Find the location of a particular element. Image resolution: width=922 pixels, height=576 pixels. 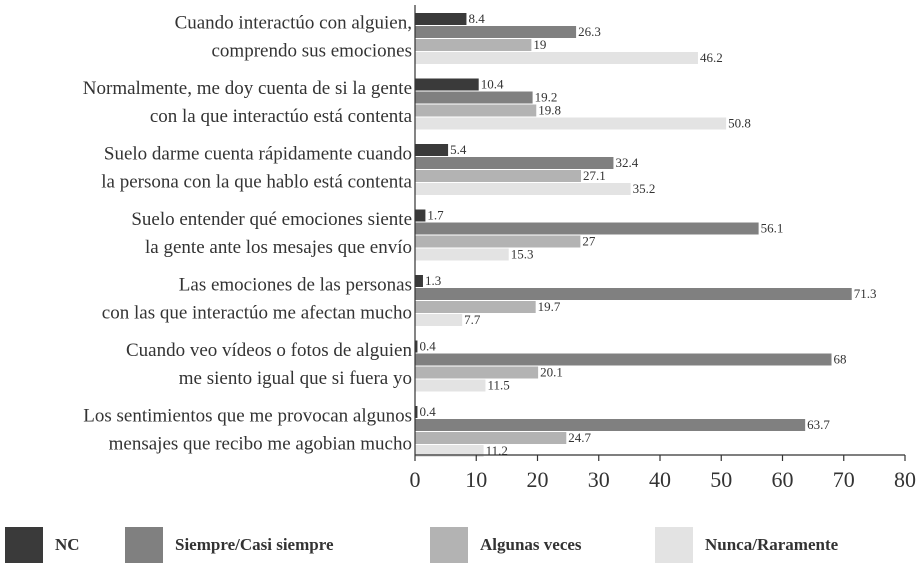

category-label: comprendo sus emociones is located at coordinates (311, 50).